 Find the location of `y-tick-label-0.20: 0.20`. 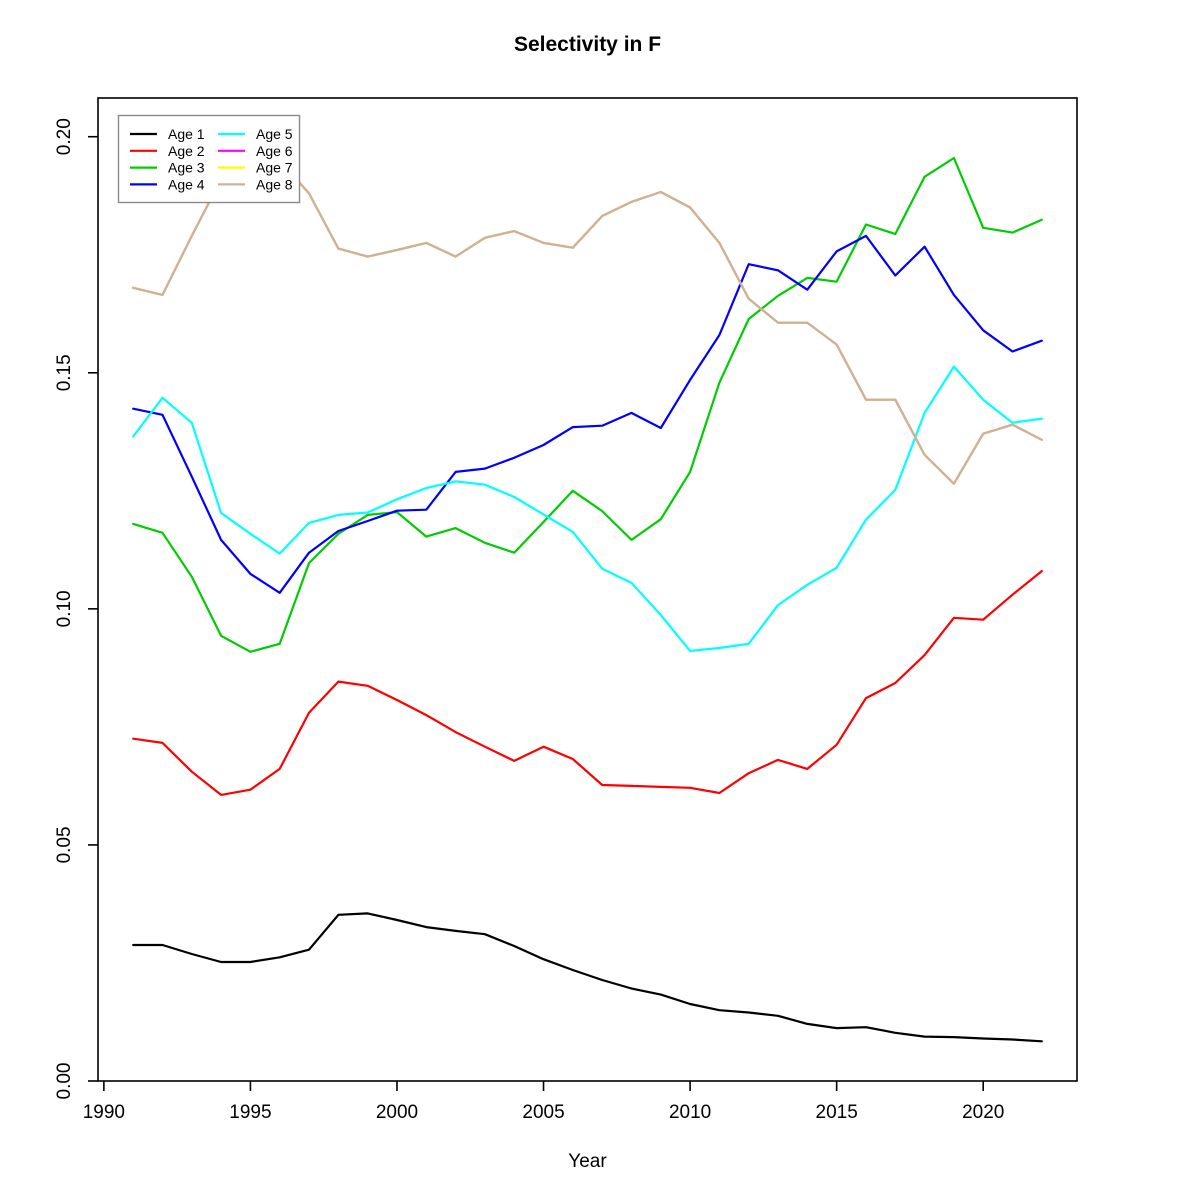

y-tick-label-0.20: 0.20 is located at coordinates (64, 136).